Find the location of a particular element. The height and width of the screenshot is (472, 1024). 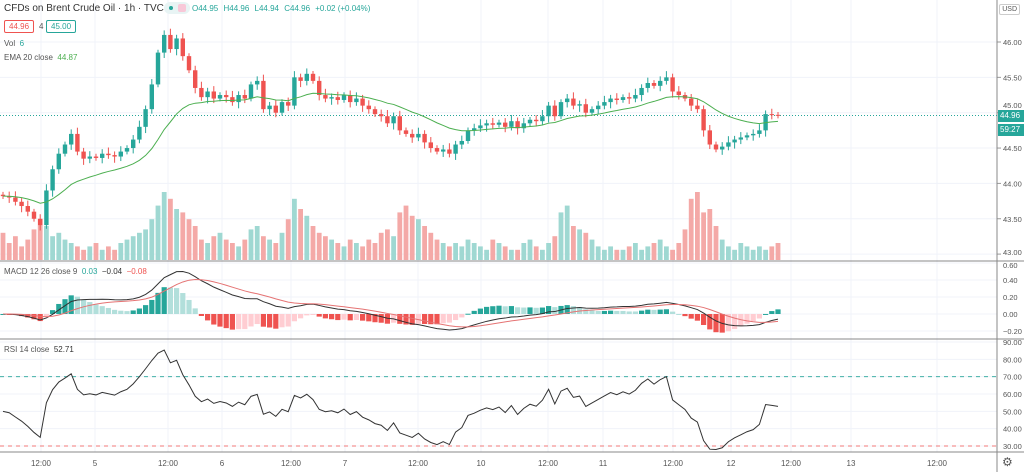

rsi-tick-label: 30.00 is located at coordinates (1012, 446).